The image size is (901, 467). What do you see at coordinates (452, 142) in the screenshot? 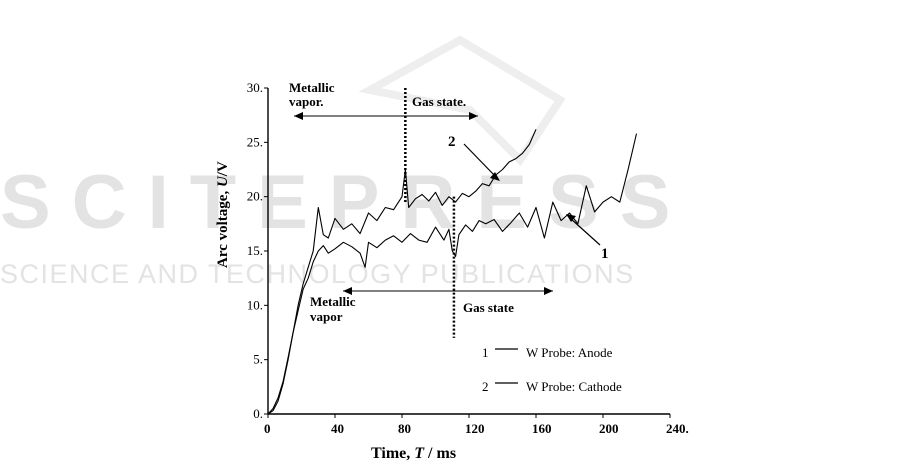
I see `series-2-pointer-label: 2` at bounding box center [452, 142].